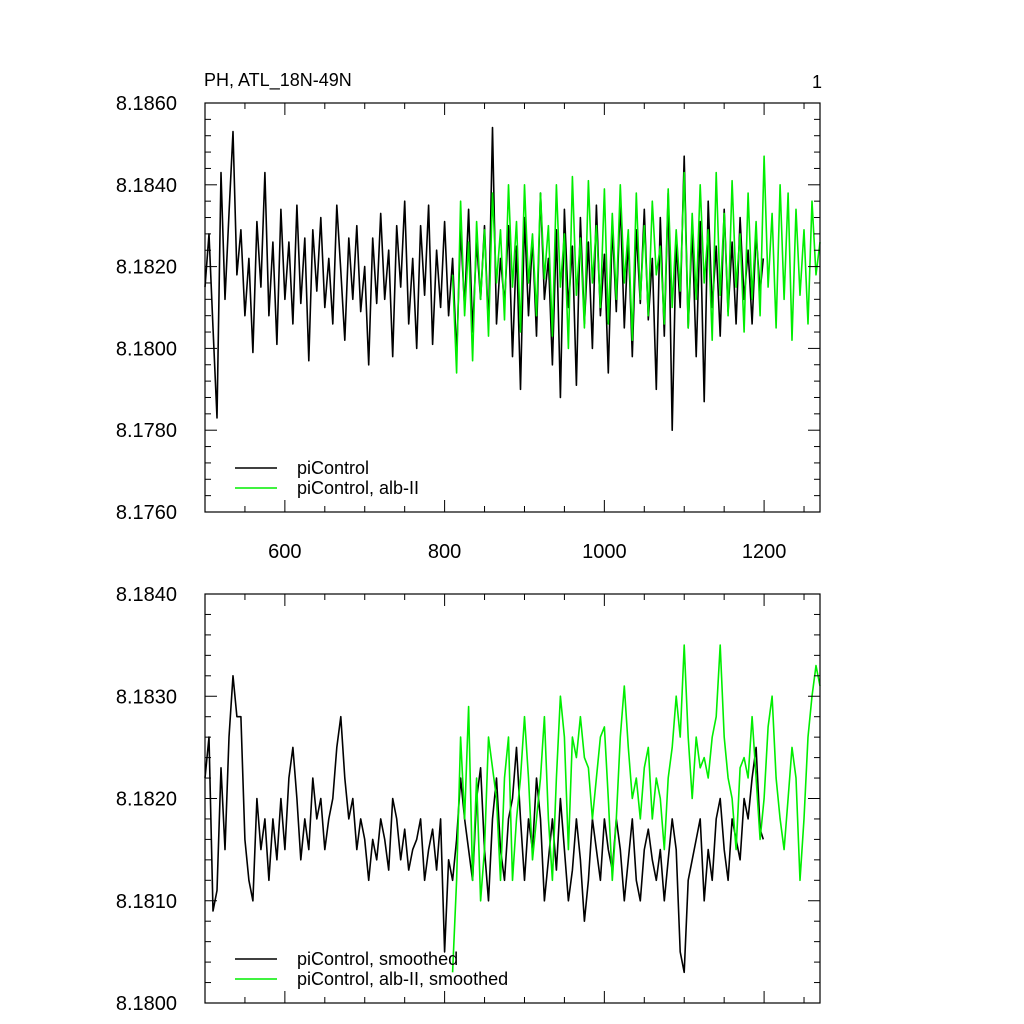 The image size is (1024, 1024). Describe the element at coordinates (444, 552) in the screenshot. I see `x-tick-label: 800` at that location.